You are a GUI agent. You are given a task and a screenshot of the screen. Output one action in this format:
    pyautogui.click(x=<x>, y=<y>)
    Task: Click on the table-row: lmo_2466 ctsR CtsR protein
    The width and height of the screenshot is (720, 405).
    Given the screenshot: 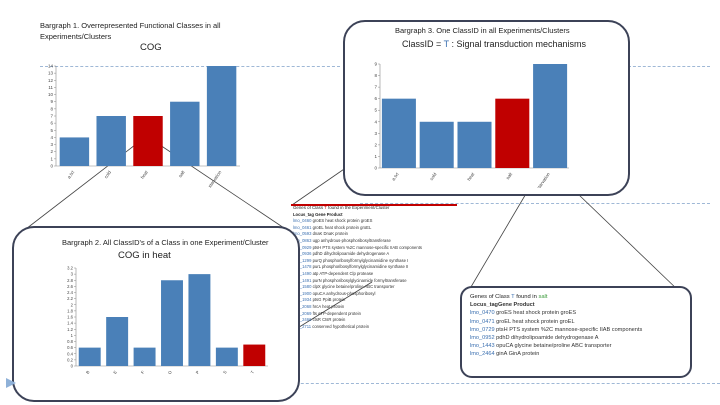 What is the action you would take?
    pyautogui.click(x=378, y=320)
    